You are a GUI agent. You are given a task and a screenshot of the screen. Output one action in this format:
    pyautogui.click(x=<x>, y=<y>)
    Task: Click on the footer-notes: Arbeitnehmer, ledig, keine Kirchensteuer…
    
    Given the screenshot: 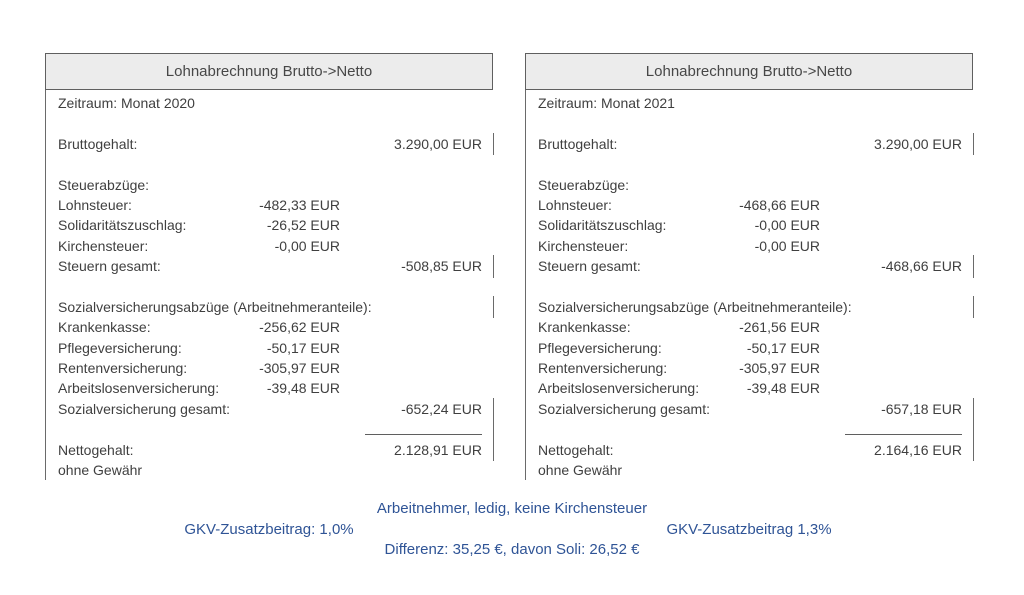 What is the action you would take?
    pyautogui.click(x=512, y=530)
    